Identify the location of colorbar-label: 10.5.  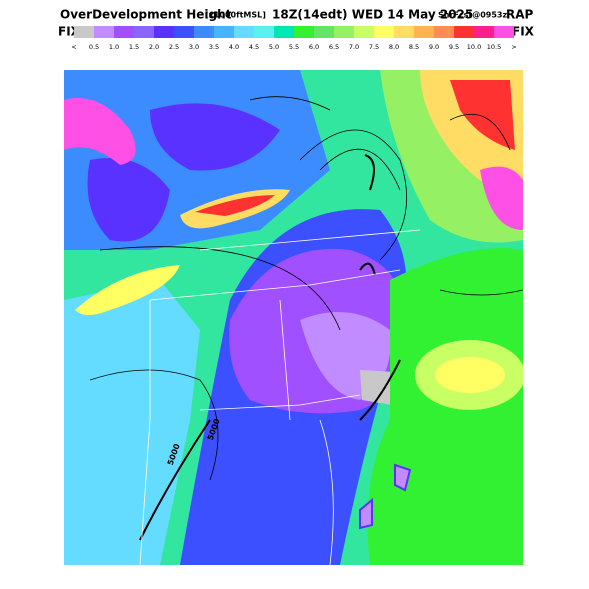
(494, 47).